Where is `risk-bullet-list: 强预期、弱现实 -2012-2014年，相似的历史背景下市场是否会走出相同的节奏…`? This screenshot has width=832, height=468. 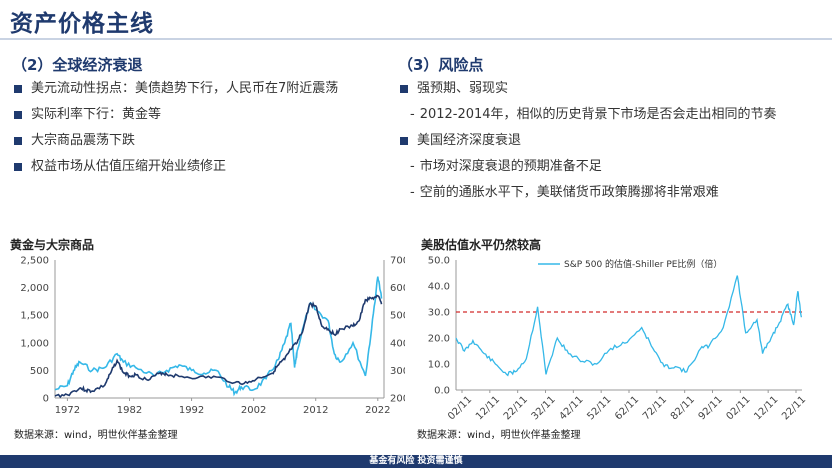
risk-bullet-list: 强预期、弱现实 -2012-2014年，相似的历史背景下市场是否会走出相同的节奏… is located at coordinates (613, 145).